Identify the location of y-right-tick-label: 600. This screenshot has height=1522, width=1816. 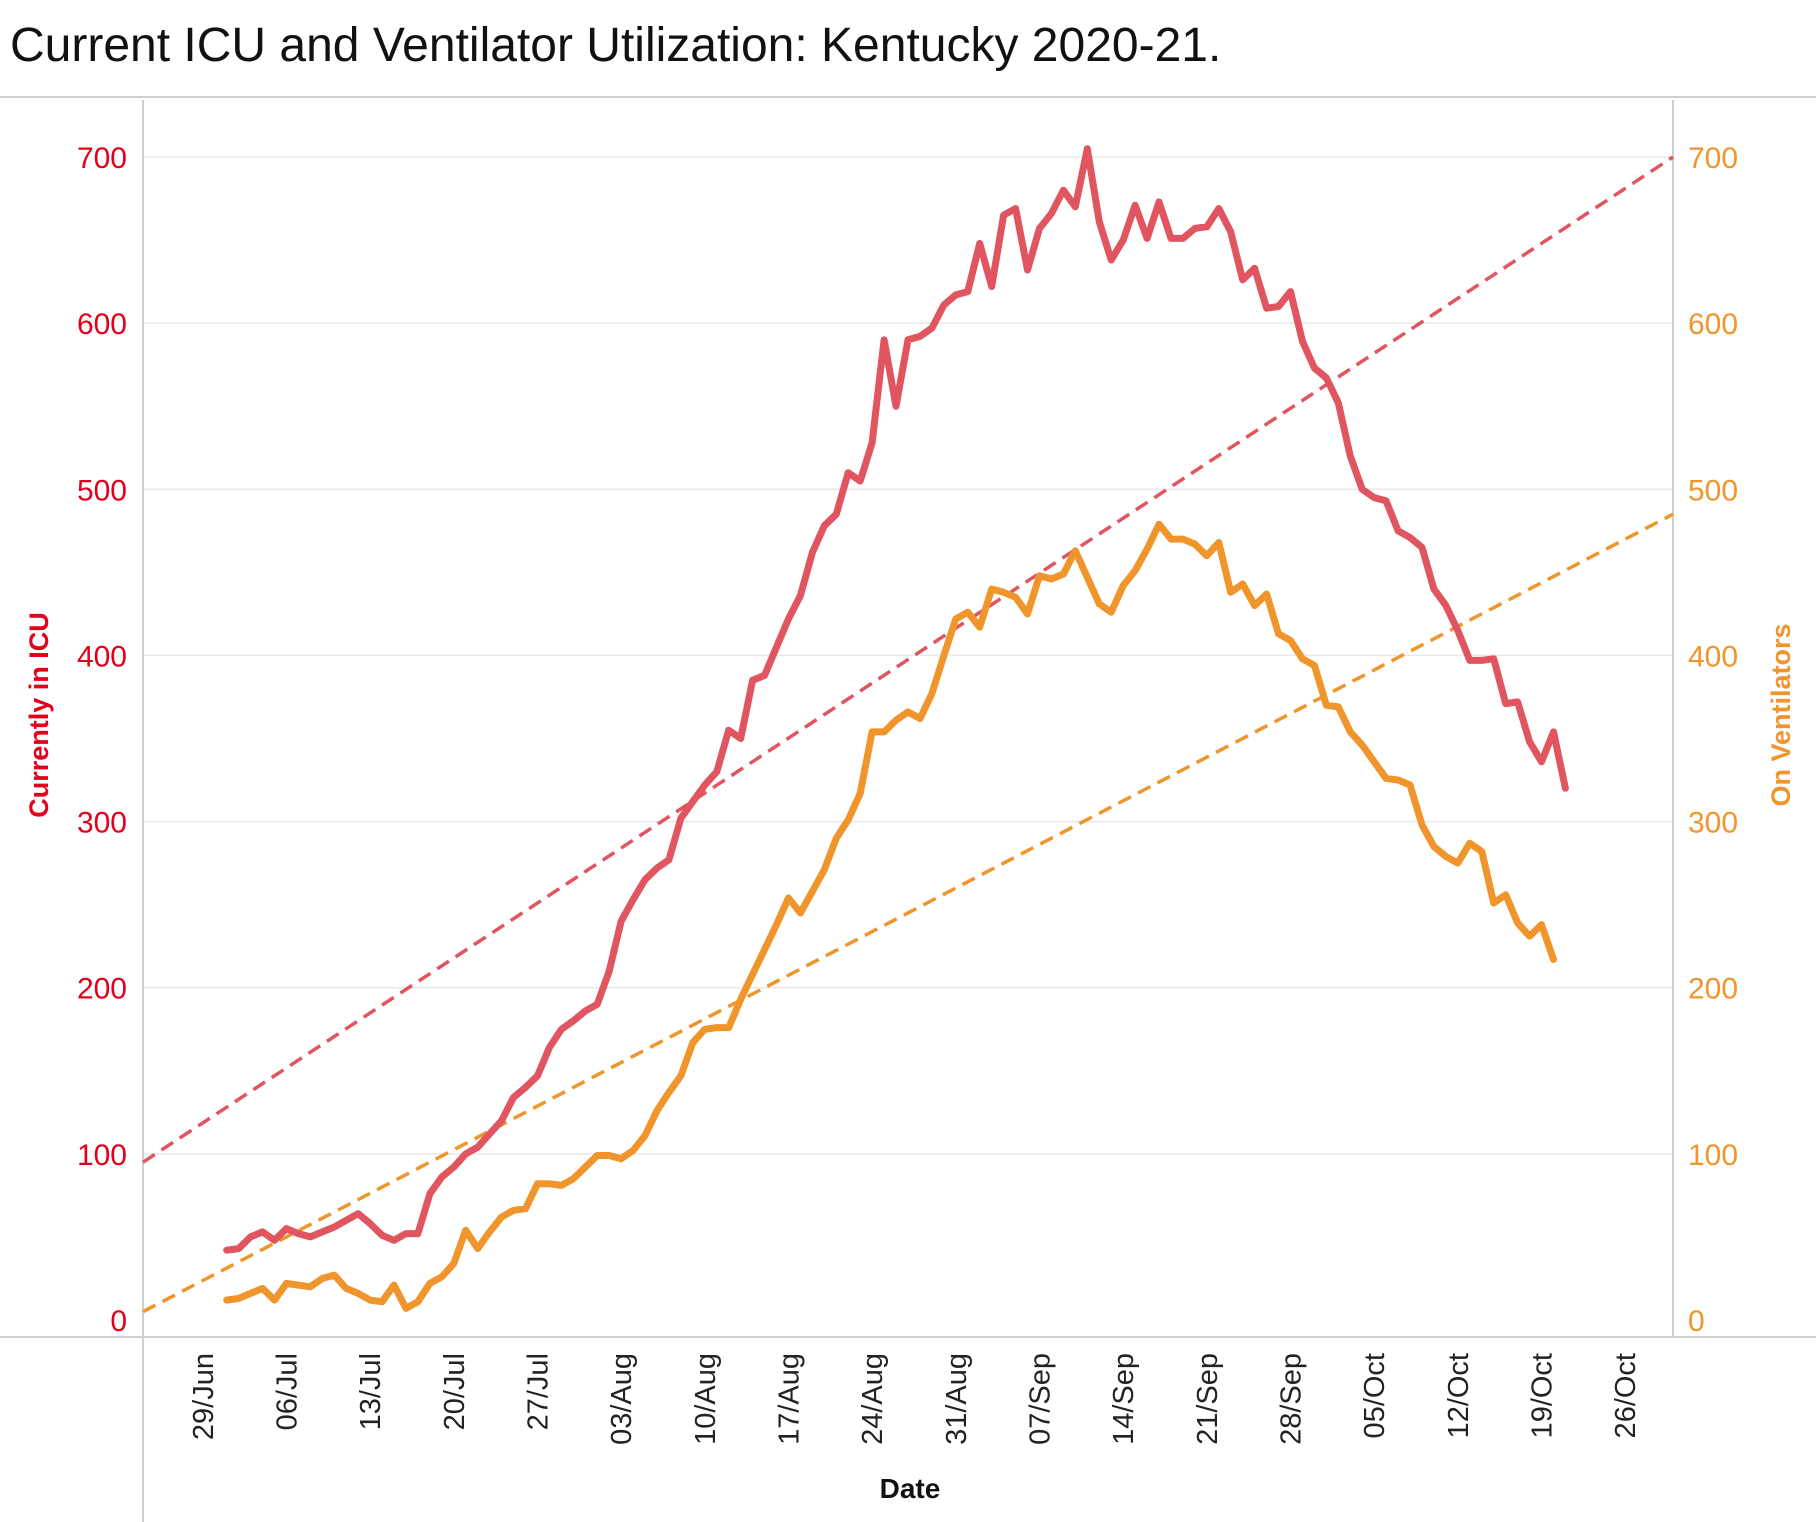
(1713, 324).